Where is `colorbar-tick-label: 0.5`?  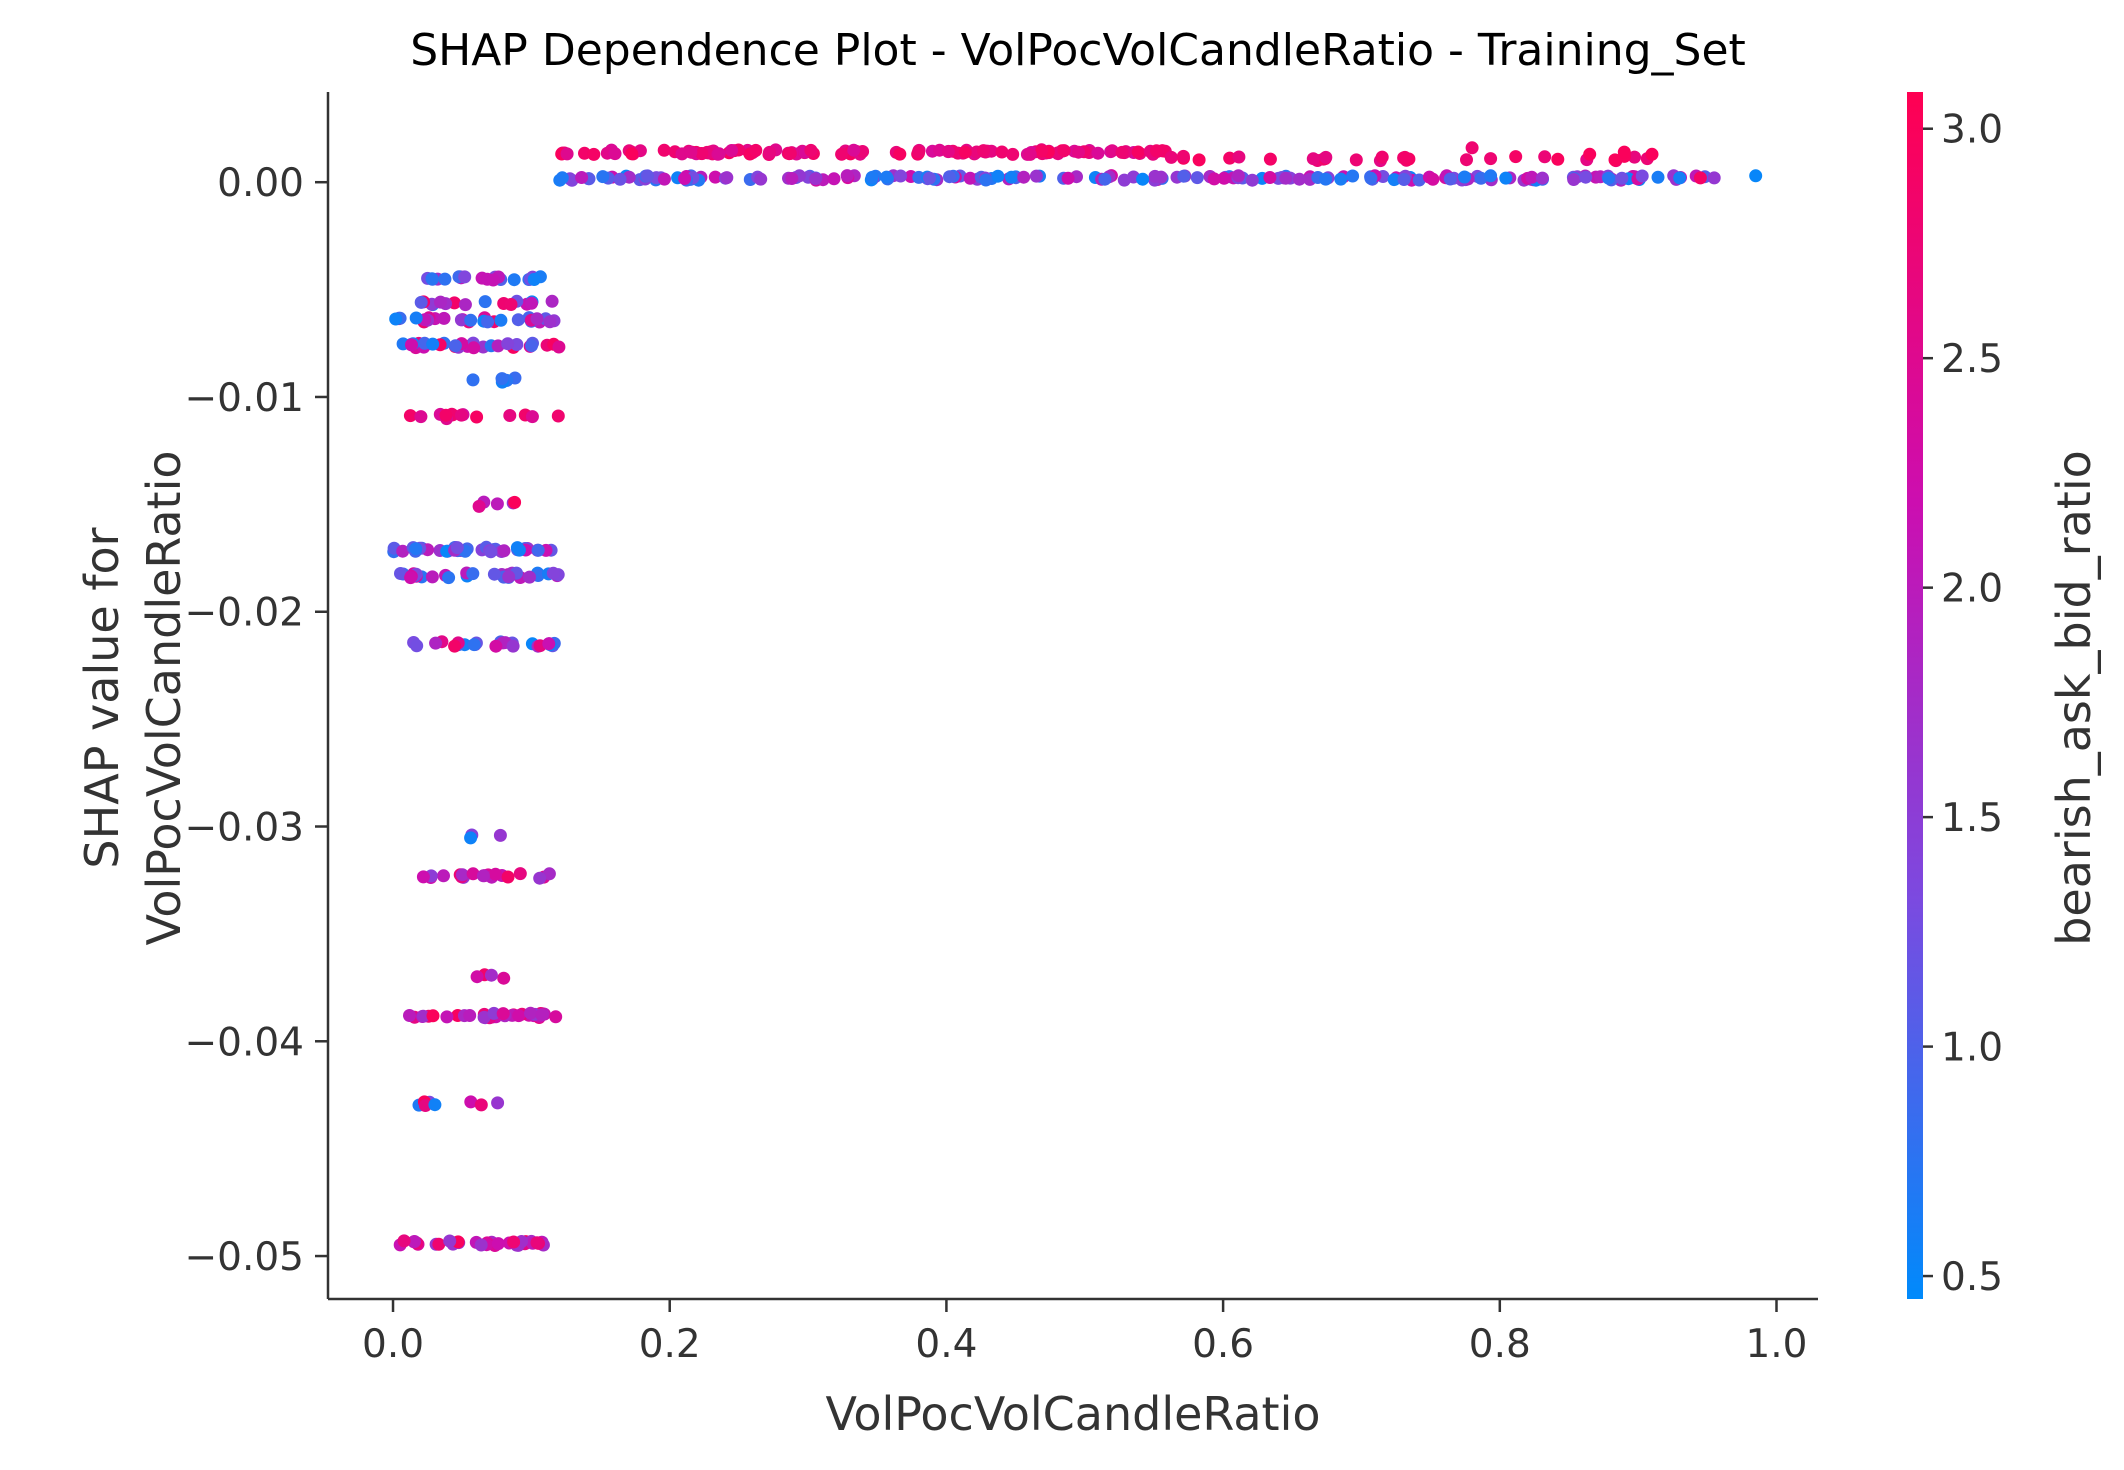
colorbar-tick-label: 0.5 is located at coordinates (1972, 1277).